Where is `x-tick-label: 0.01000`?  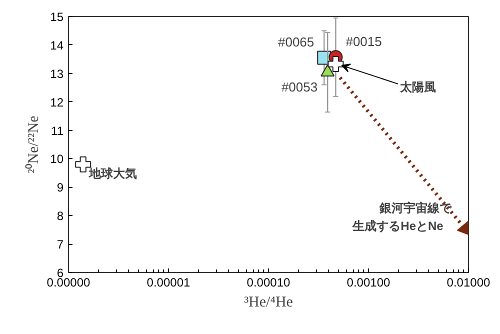
x-tick-label: 0.01000 is located at coordinates (468, 283).